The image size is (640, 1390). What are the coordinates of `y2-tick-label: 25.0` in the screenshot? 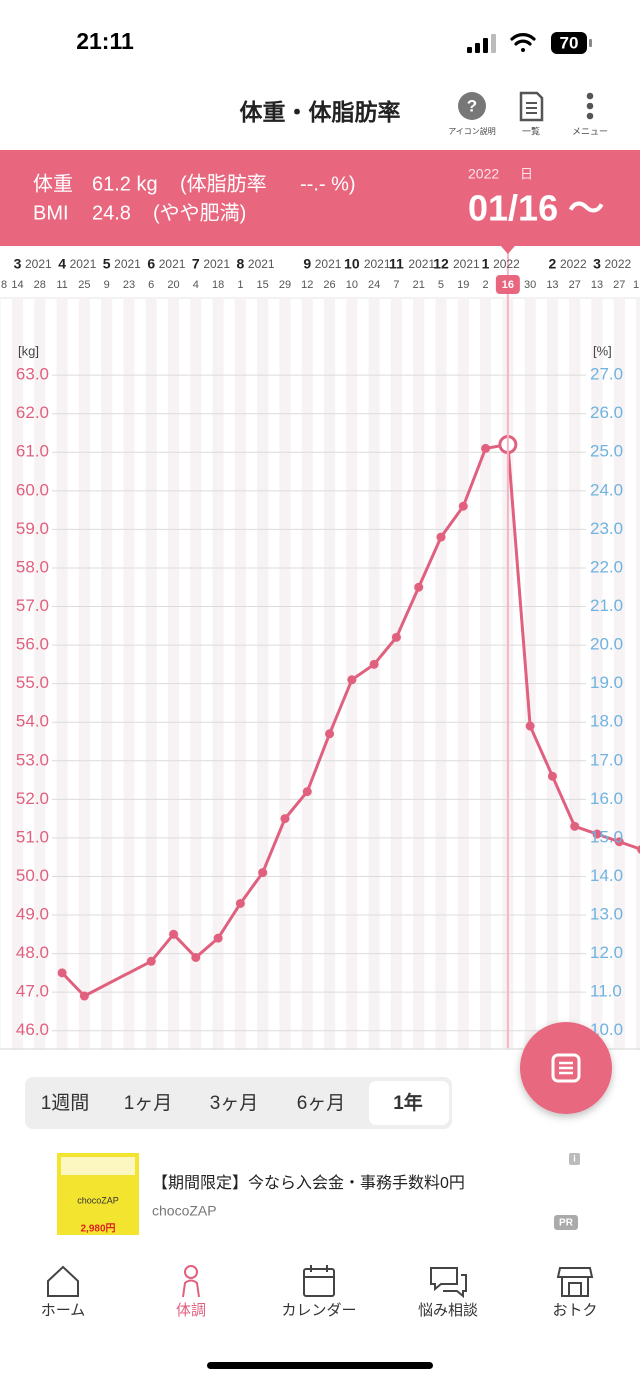 It's located at (606, 451).